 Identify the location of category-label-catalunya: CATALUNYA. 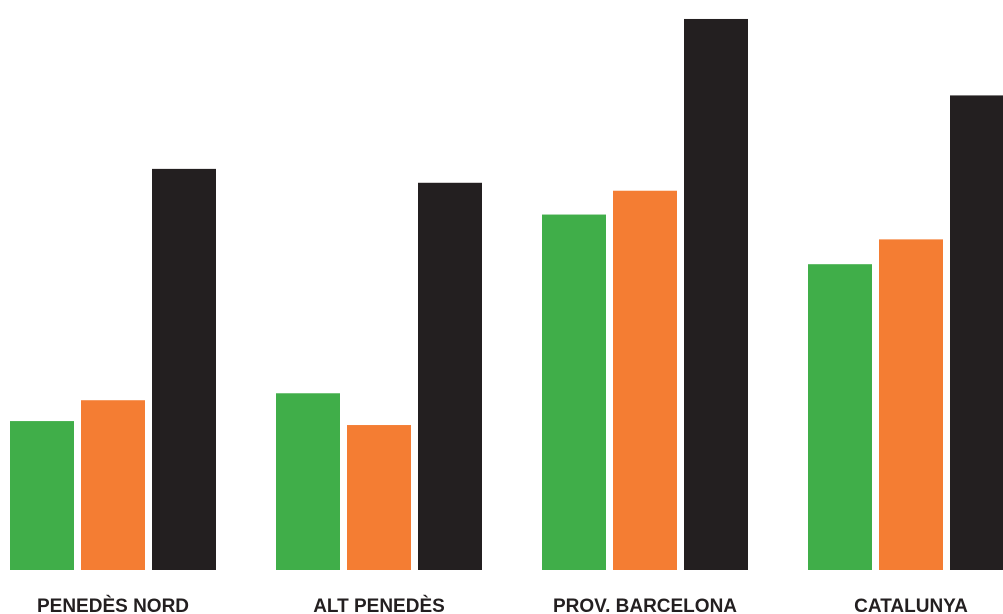
(911, 605).